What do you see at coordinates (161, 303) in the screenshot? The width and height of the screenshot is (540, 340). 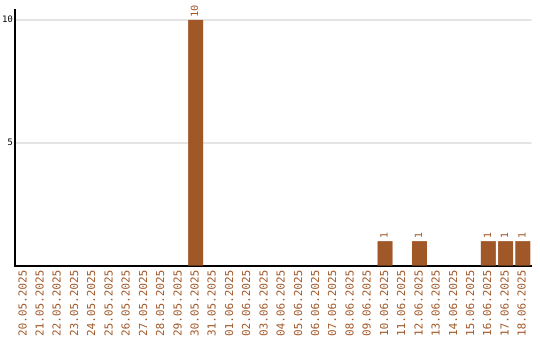 I see `x-tick-label: 28.05.2025` at bounding box center [161, 303].